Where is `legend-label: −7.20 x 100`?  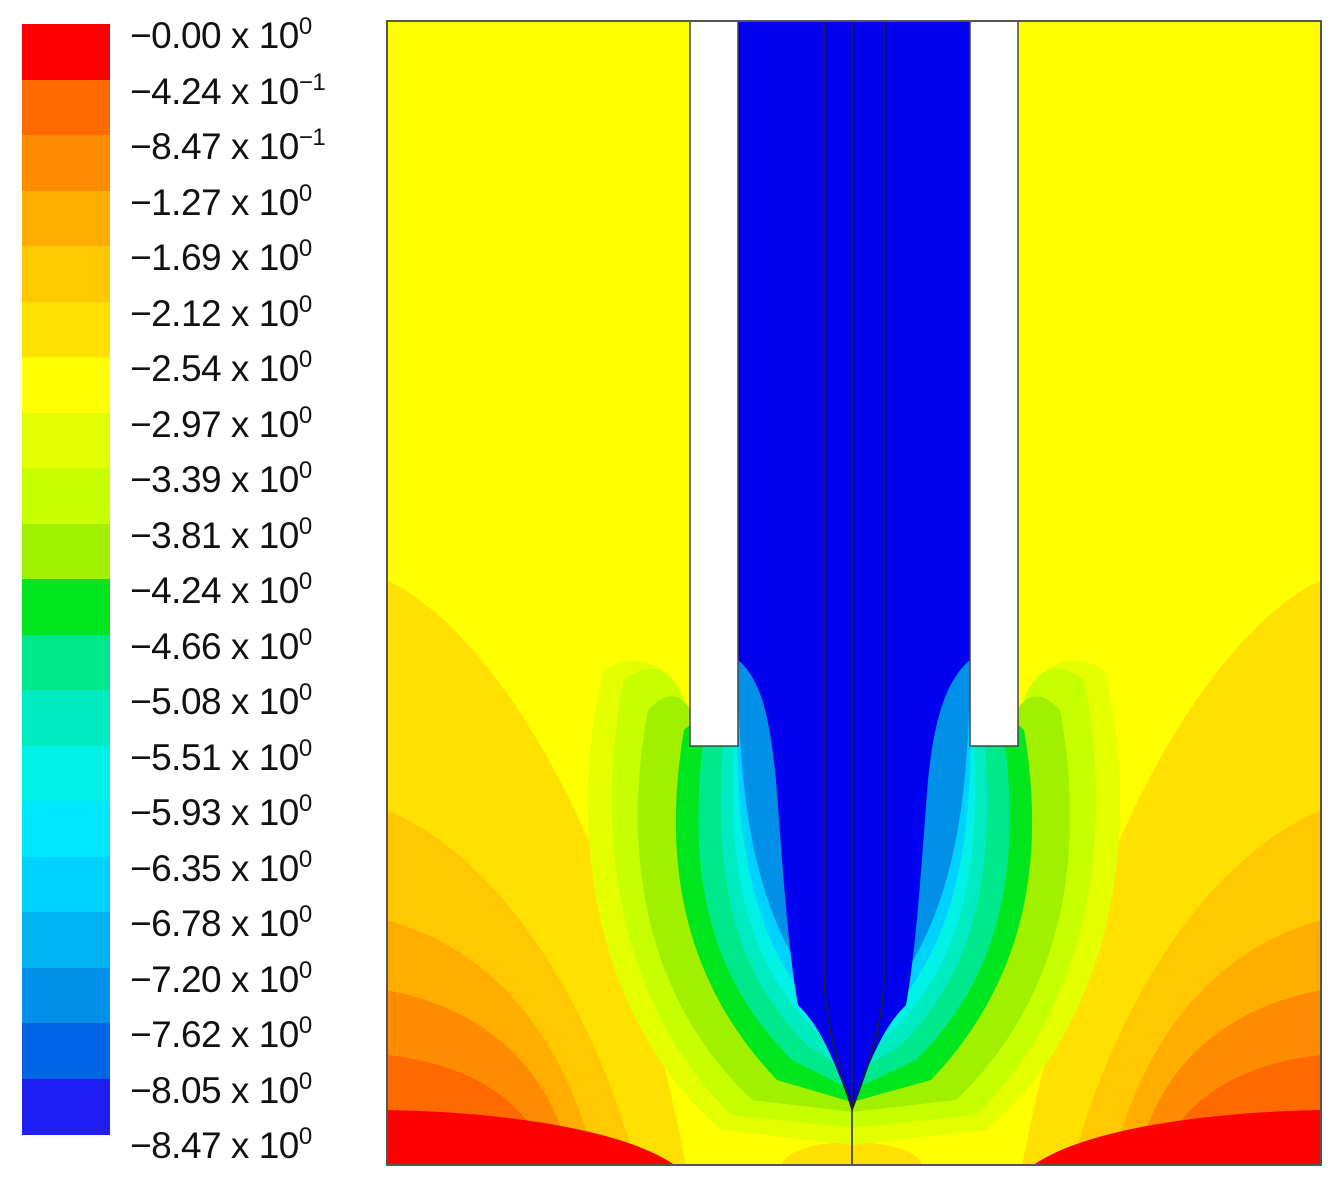
legend-label: −7.20 x 100 is located at coordinates (221, 979).